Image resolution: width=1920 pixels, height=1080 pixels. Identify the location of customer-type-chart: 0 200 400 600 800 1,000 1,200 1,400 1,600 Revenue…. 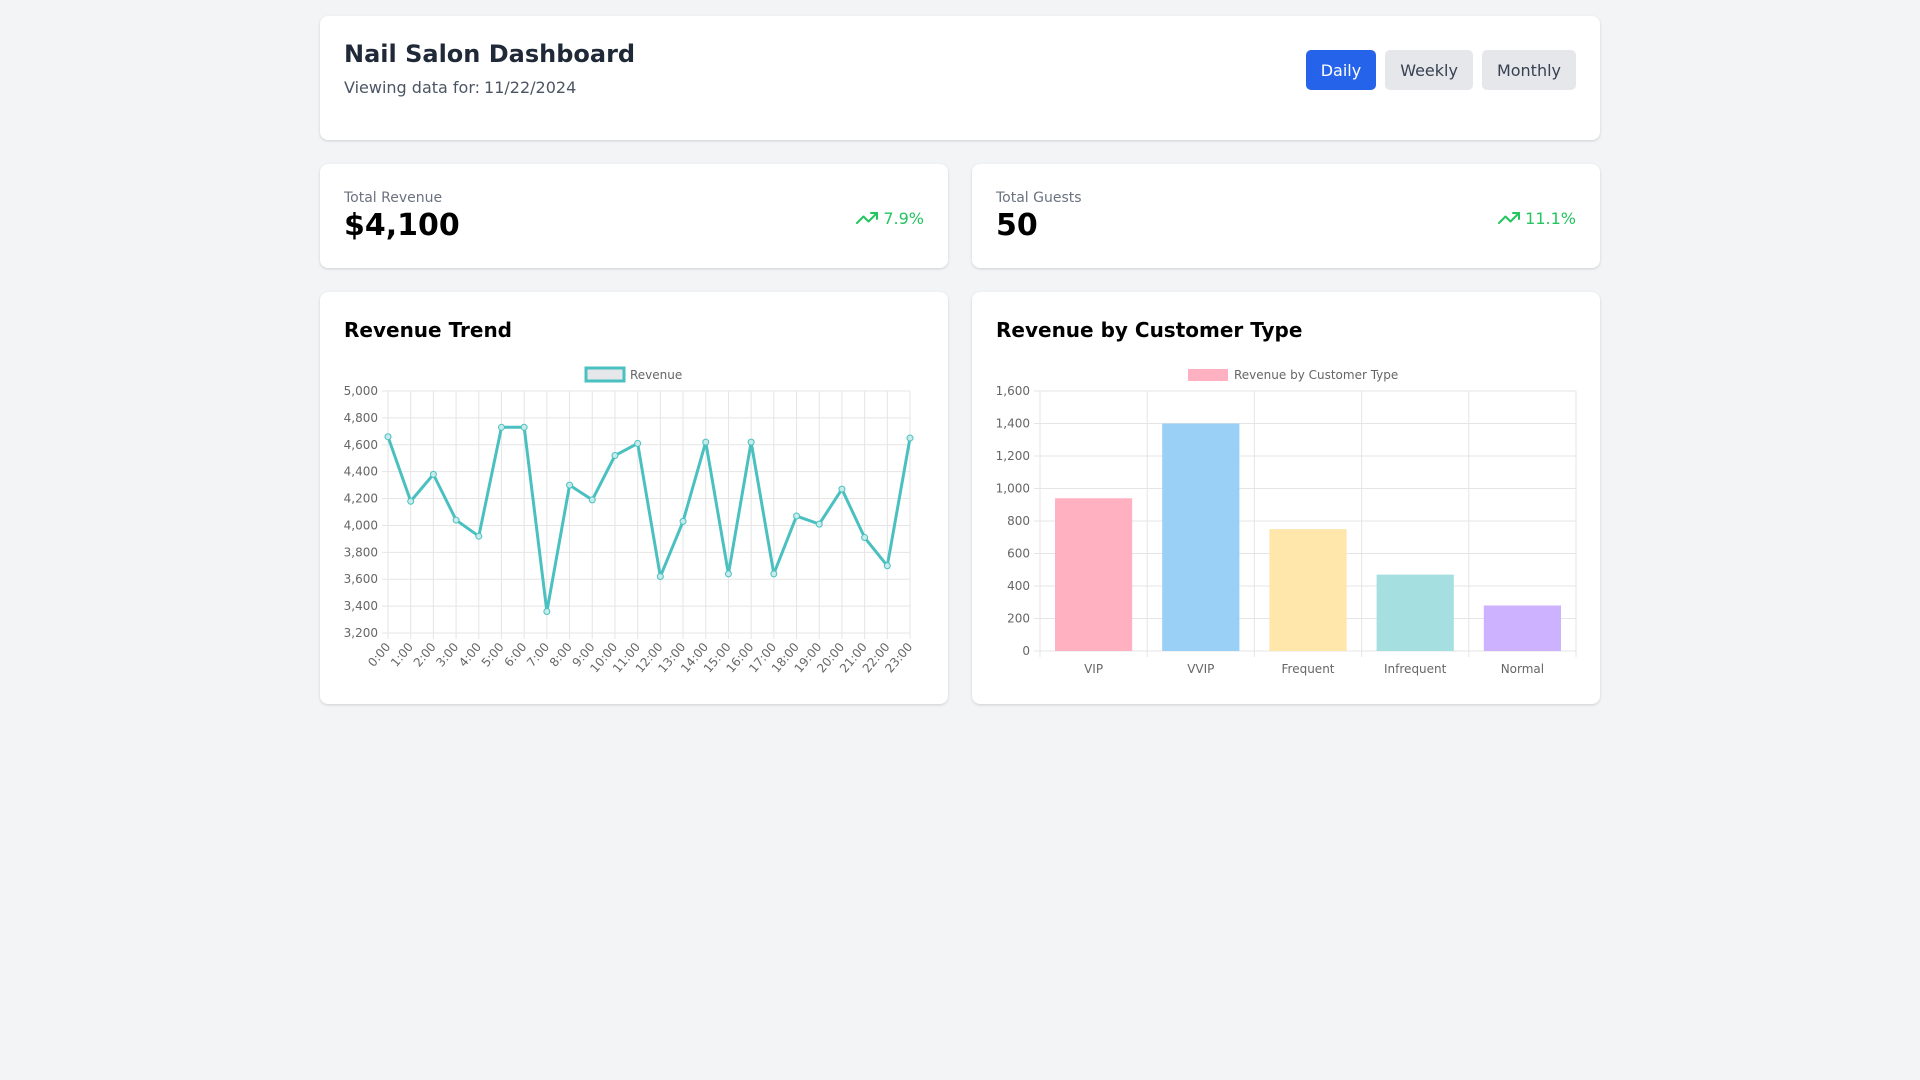
(1286, 498).